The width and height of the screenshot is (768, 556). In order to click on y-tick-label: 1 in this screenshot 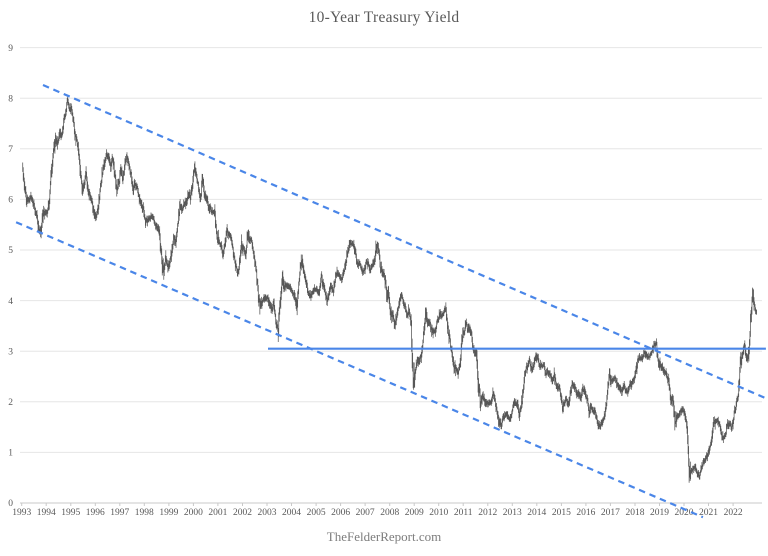, I will do `click(10, 454)`.